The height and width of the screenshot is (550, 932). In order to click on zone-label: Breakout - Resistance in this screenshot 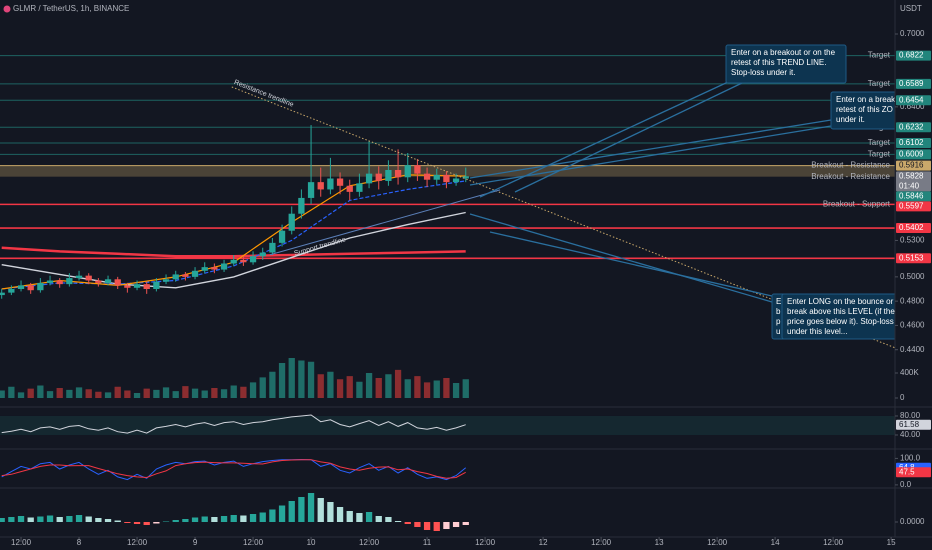, I will do `click(850, 165)`.